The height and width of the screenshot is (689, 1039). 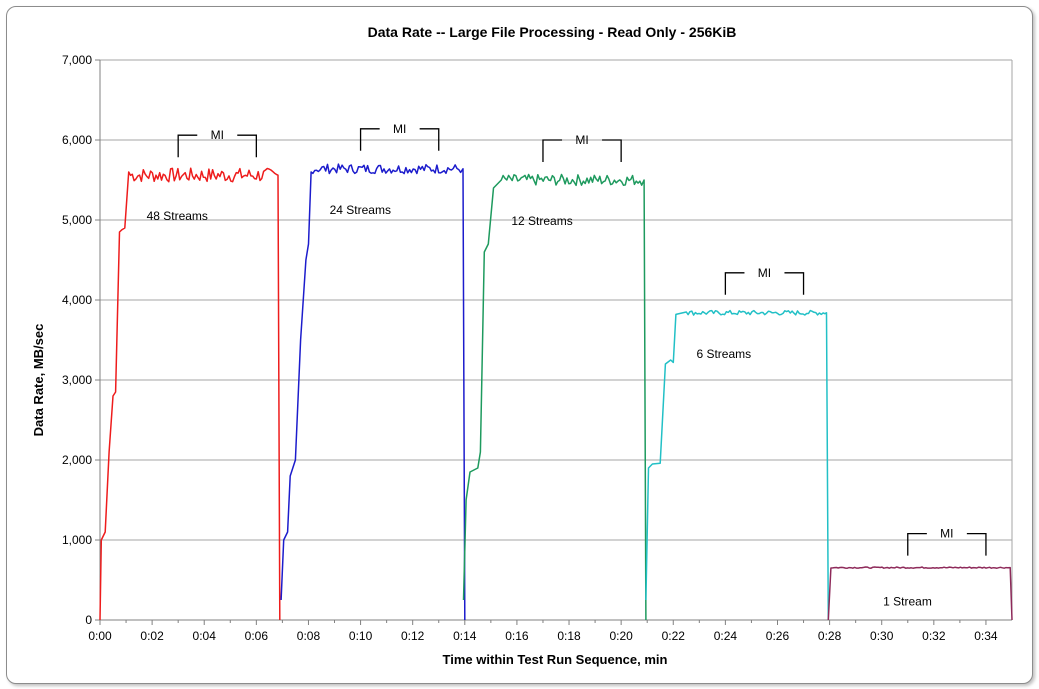 What do you see at coordinates (882, 636) in the screenshot?
I see `x-tick-label: 0:30` at bounding box center [882, 636].